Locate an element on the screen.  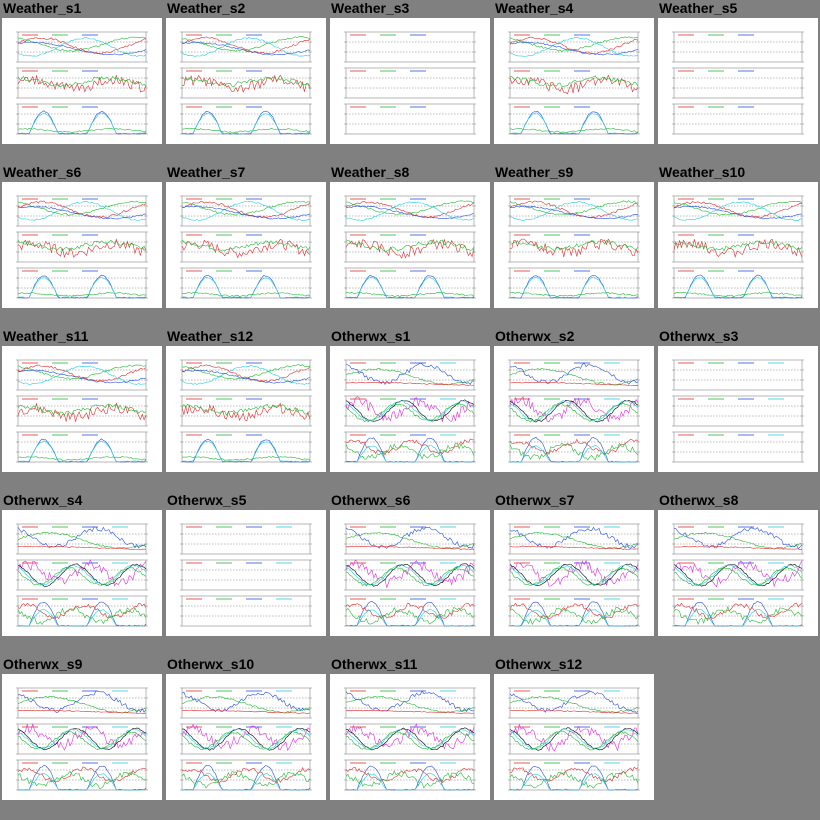
chart-cell: Otherwx_s1 is located at coordinates (410, 410).